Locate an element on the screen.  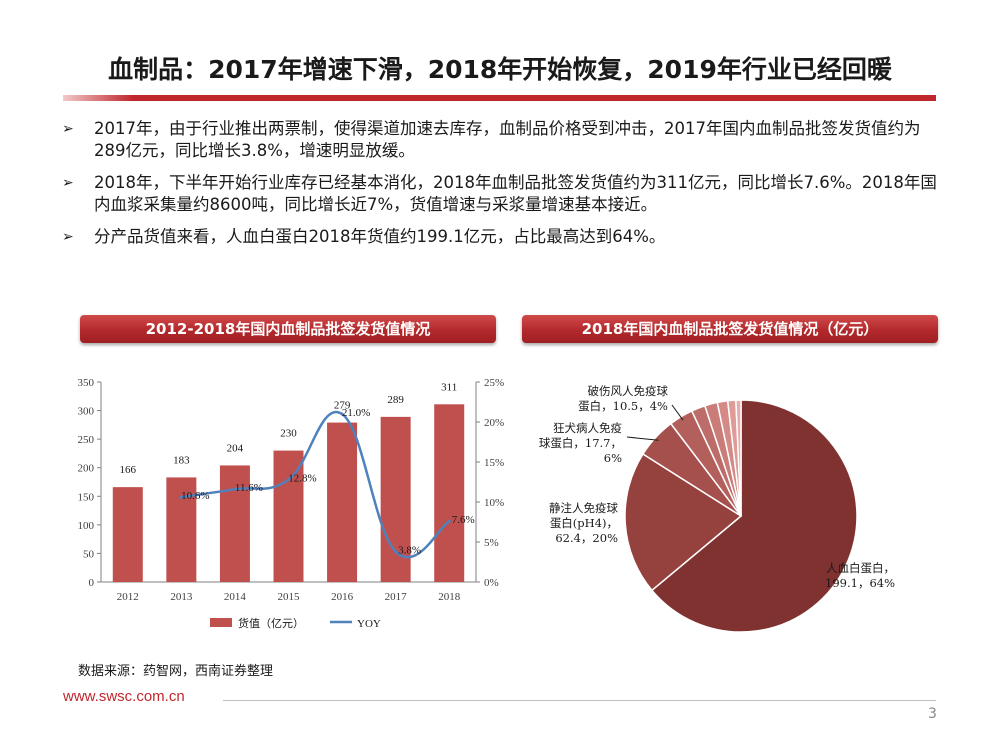
bar-2015 is located at coordinates (288, 516).